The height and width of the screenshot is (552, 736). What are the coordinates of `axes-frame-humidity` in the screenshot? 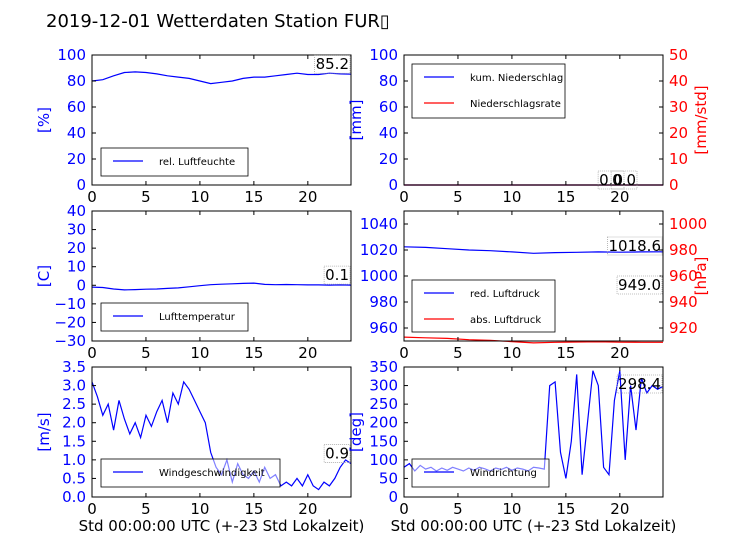 It's located at (221, 120).